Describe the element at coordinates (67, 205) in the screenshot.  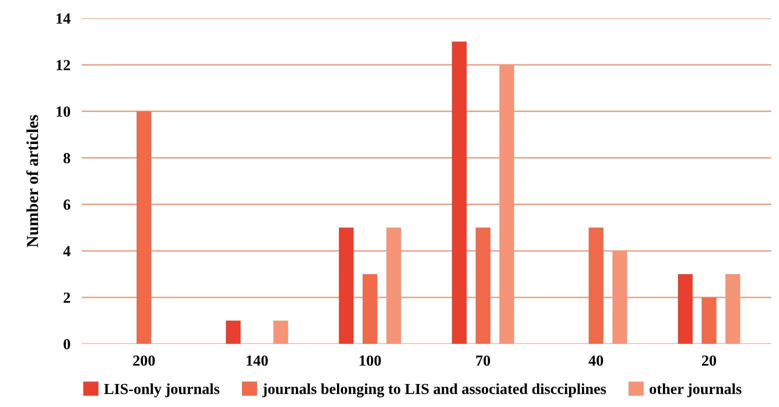
I see `y-tick-label: 6` at that location.